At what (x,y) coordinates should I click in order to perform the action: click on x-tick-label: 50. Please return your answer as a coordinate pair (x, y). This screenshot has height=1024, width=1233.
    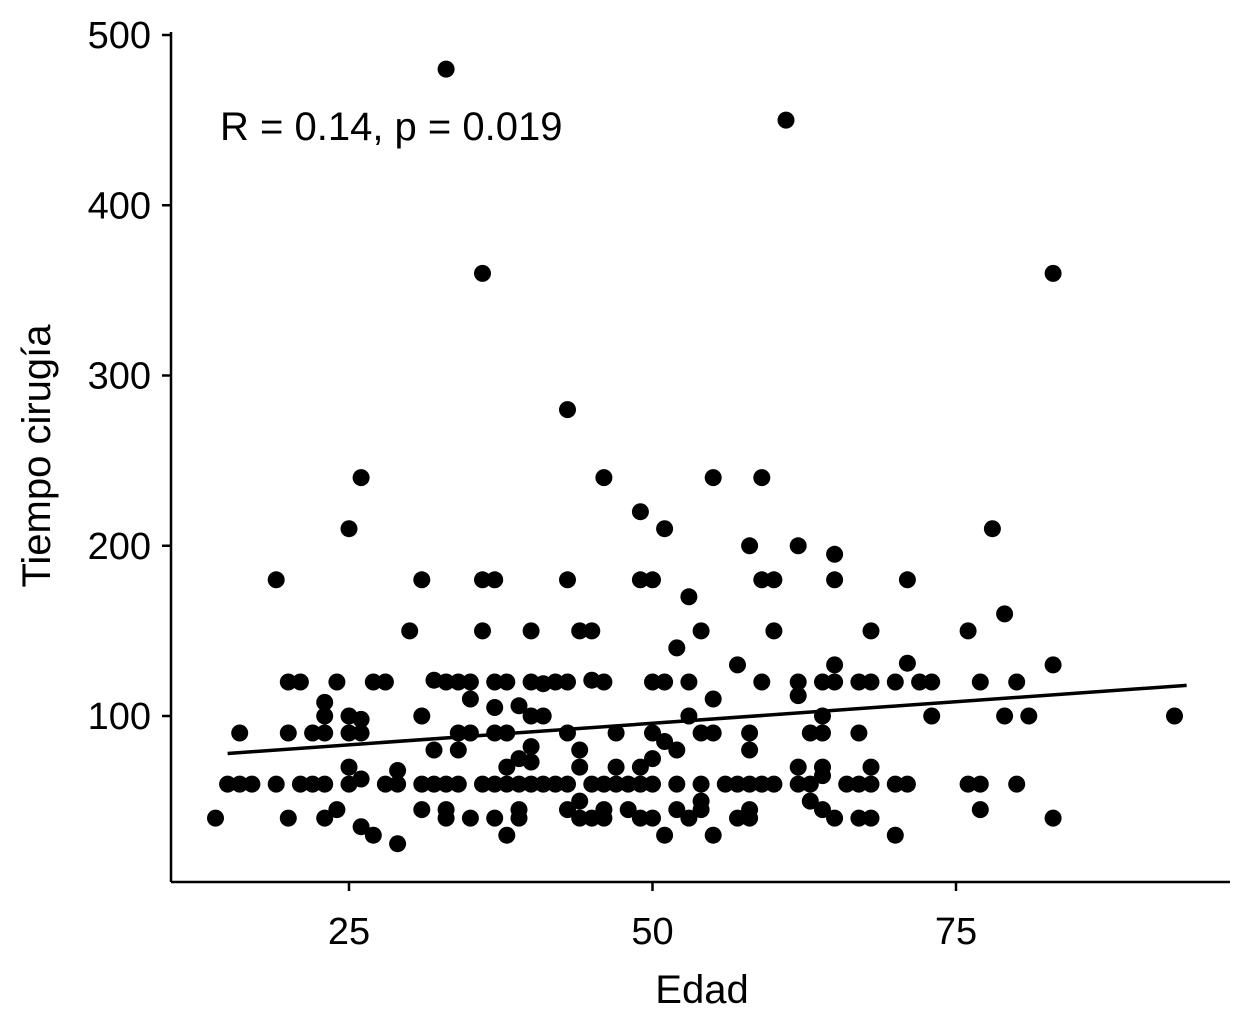
    Looking at the image, I should click on (652, 932).